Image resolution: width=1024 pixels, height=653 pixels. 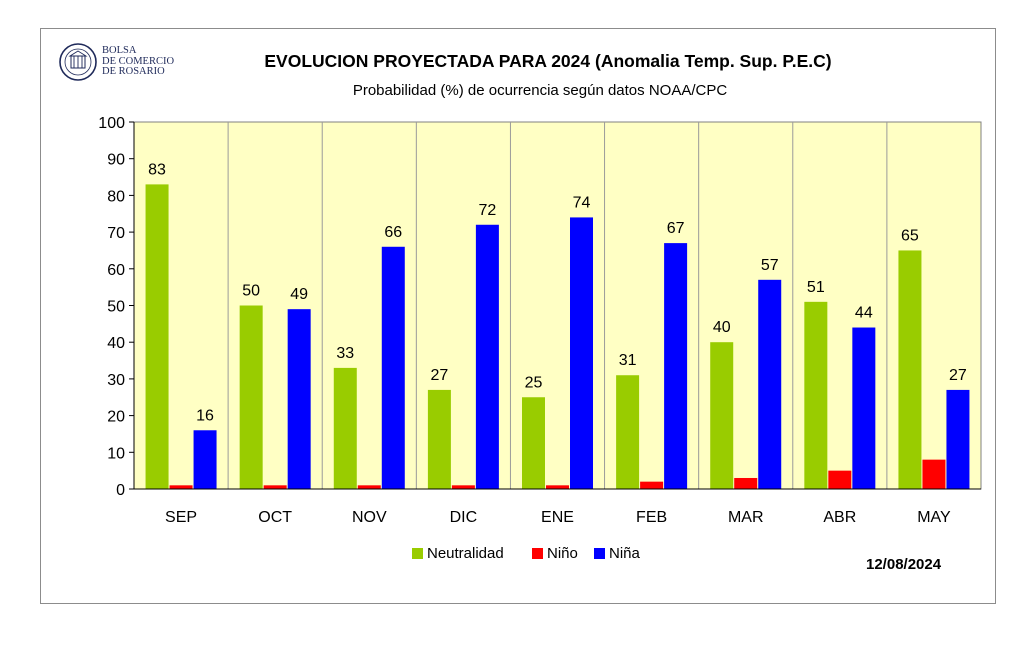 What do you see at coordinates (393, 232) in the screenshot?
I see `data-label-nina: 66` at bounding box center [393, 232].